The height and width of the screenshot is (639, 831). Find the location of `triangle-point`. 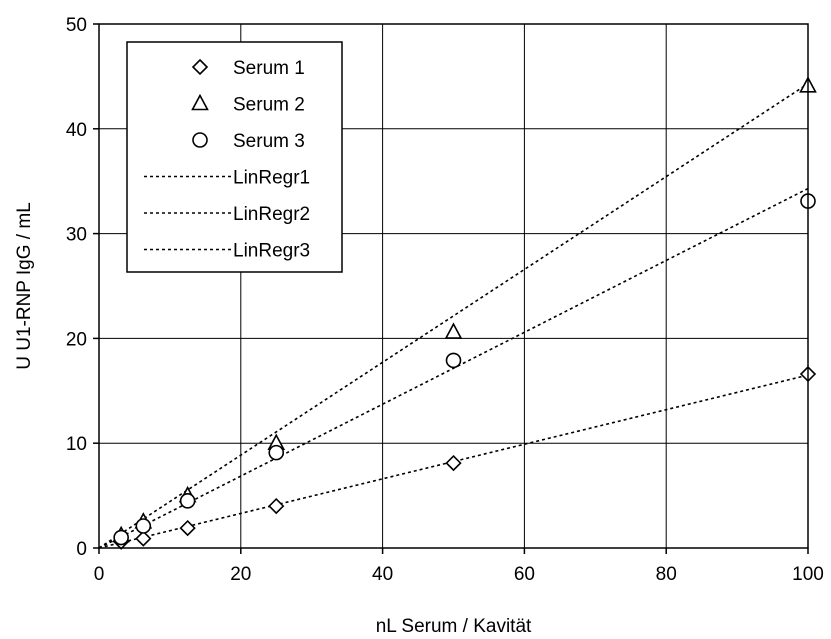

triangle-point is located at coordinates (453, 330).